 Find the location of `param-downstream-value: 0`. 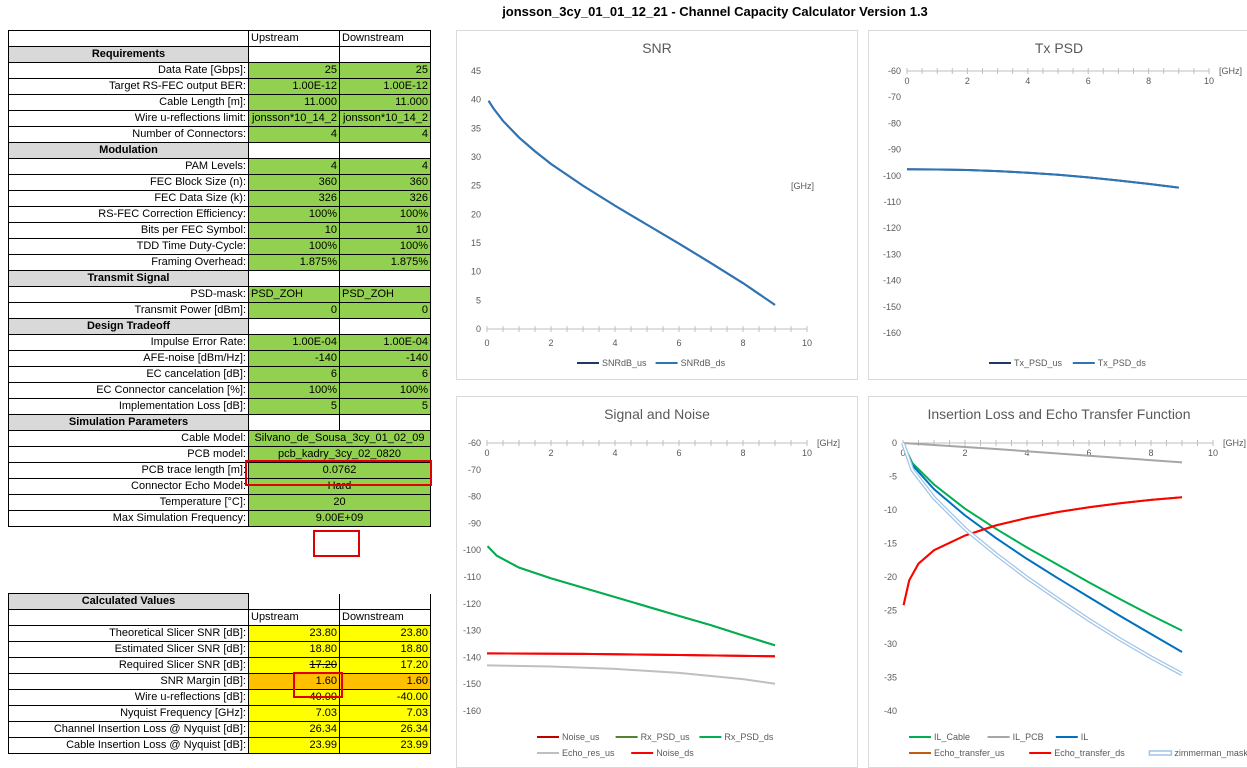

param-downstream-value: 0 is located at coordinates (385, 310).